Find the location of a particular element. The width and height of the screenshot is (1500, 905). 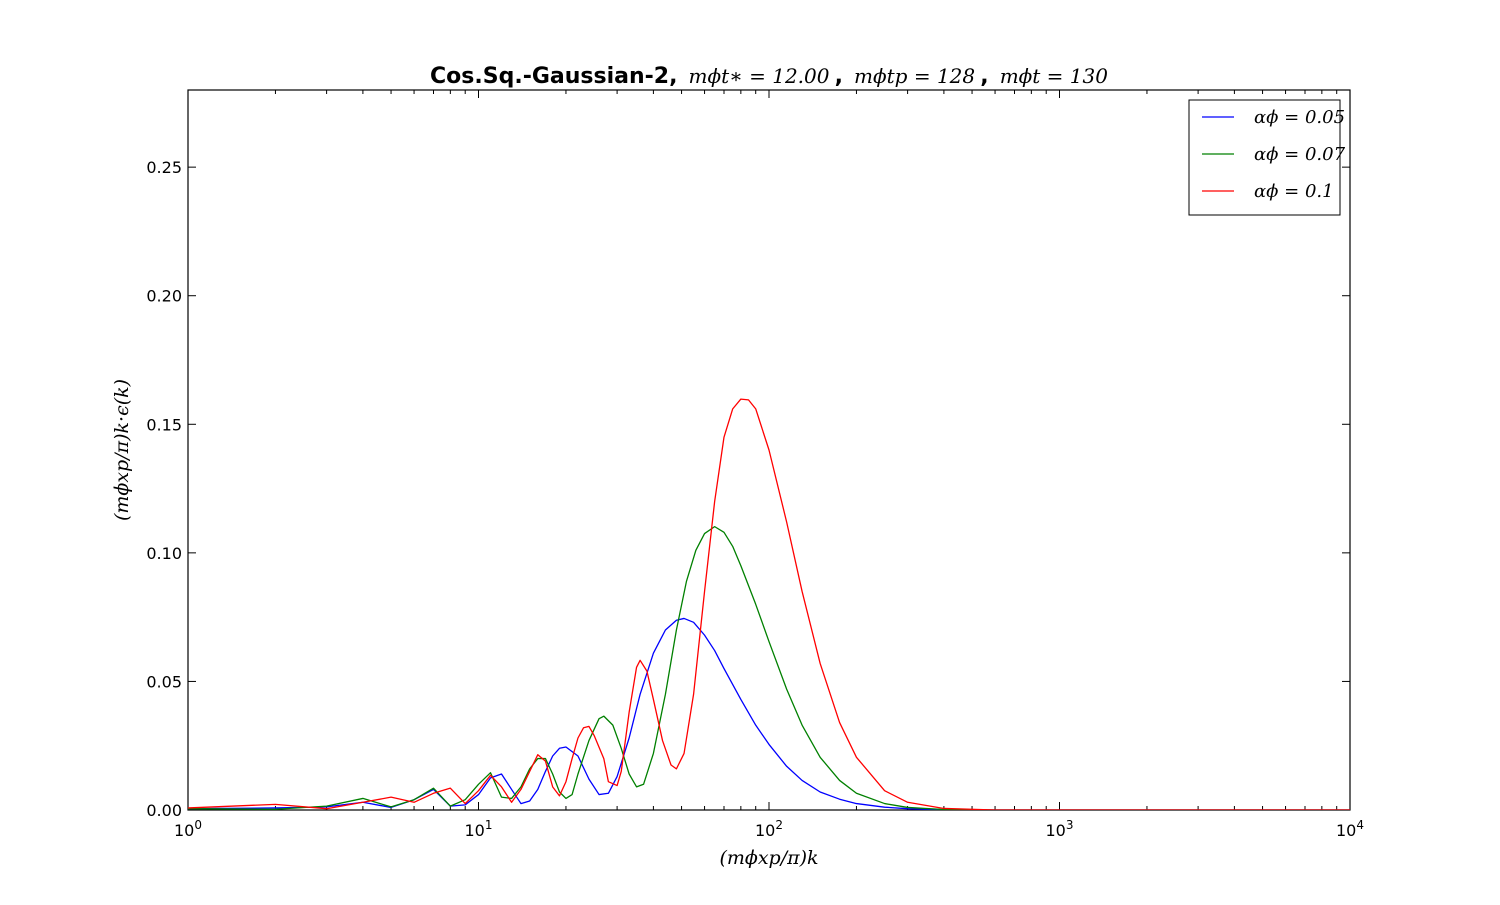

legend-label-1: αϕ = 0.05 is located at coordinates (1299, 117).